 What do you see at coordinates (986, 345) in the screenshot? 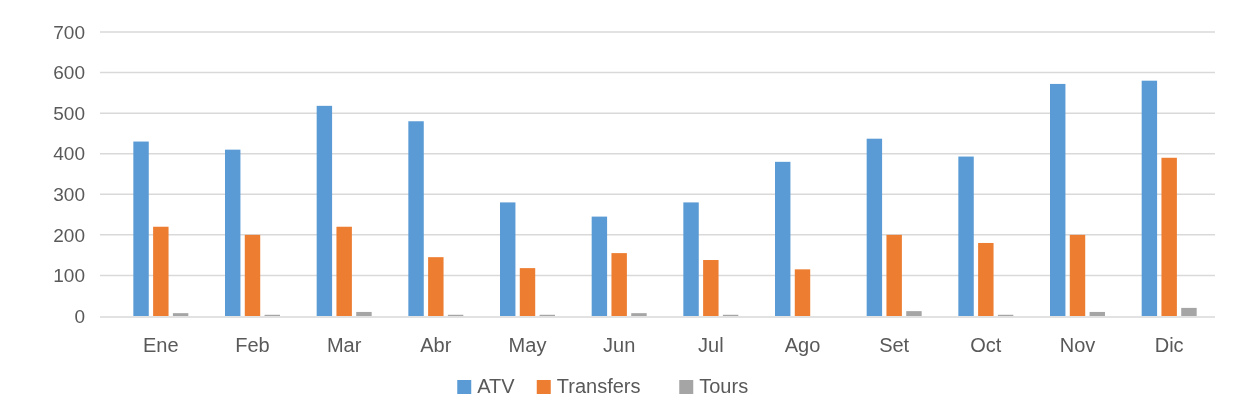
I see `x-tick-label: Oct` at bounding box center [986, 345].